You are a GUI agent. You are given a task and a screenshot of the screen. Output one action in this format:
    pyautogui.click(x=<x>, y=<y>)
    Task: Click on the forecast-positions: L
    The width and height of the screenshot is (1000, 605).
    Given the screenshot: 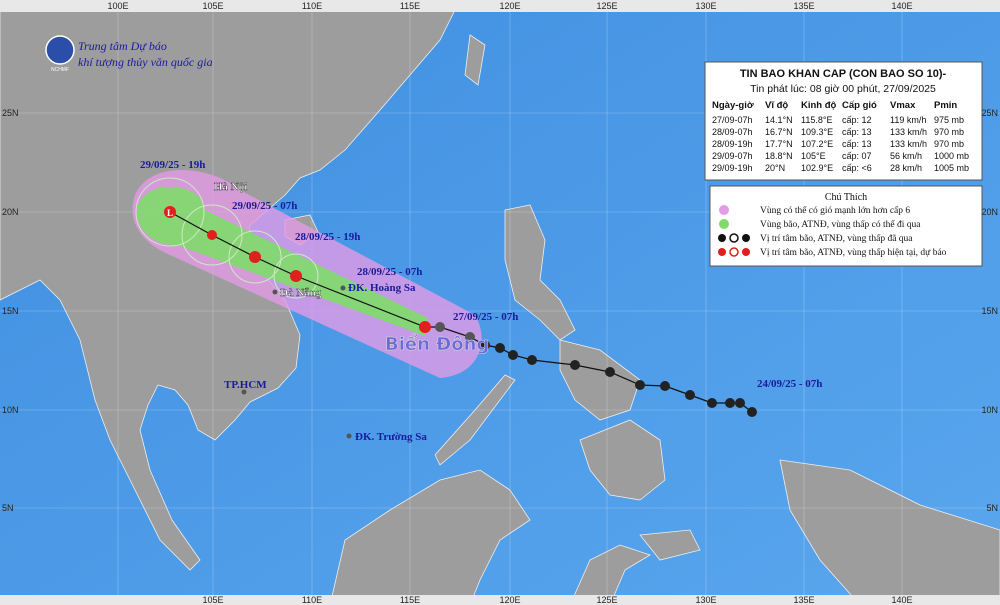 What is the action you would take?
    pyautogui.click(x=297, y=269)
    